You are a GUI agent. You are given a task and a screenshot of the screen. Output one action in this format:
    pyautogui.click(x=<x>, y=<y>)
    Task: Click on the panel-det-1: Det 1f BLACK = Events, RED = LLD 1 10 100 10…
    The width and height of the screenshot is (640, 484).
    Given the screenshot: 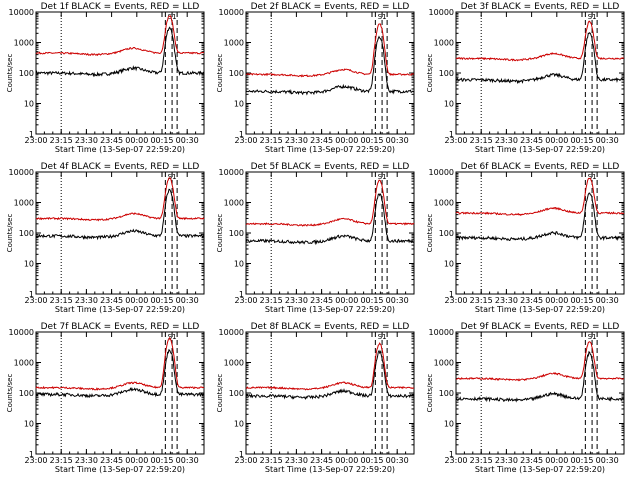 What is the action you would take?
    pyautogui.click(x=105, y=78)
    